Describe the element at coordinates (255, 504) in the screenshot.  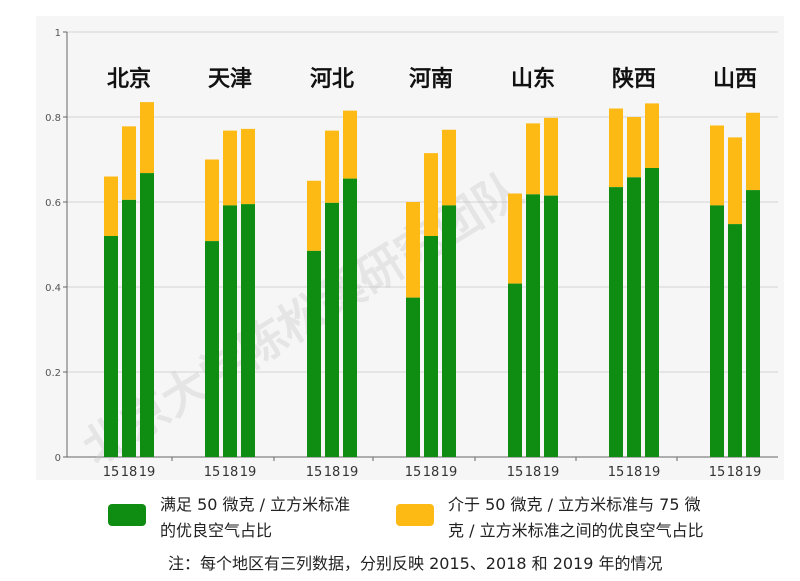
I see `legend-label-line: 满足 50 微克 / 立方米标准` at that location.